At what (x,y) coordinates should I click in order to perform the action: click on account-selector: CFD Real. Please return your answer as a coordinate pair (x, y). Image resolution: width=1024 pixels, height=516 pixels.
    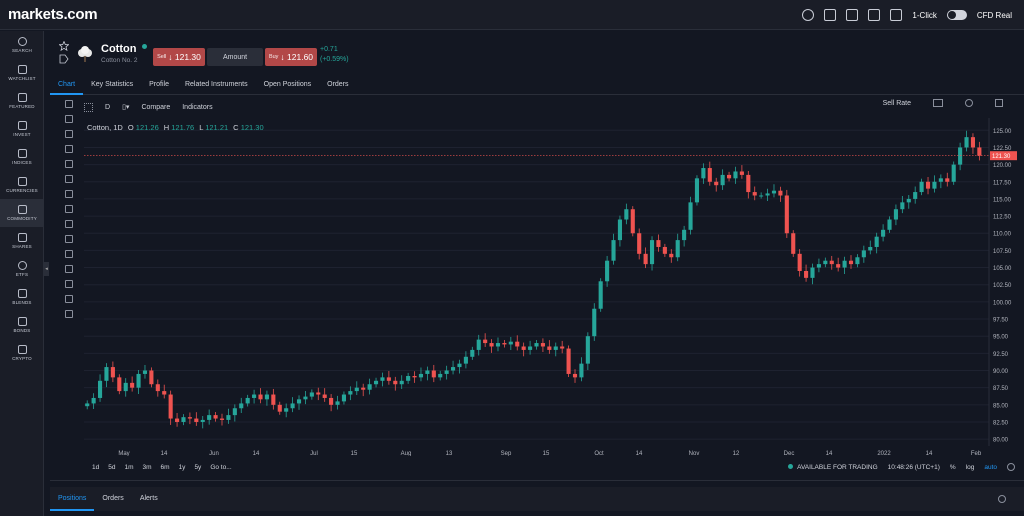
    Looking at the image, I should click on (994, 15).